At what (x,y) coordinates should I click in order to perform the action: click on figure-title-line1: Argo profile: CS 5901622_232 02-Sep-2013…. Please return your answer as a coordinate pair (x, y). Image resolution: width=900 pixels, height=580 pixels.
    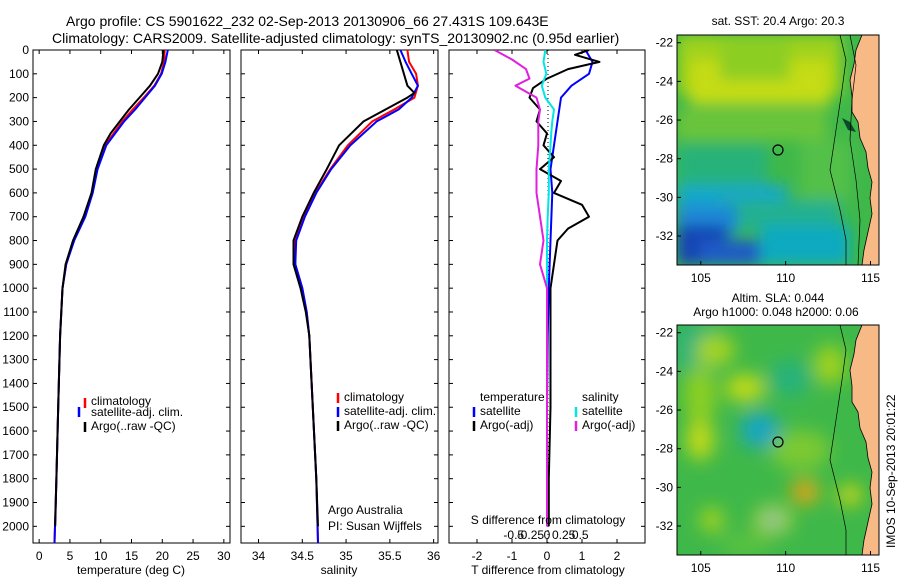
    Looking at the image, I should click on (307, 21).